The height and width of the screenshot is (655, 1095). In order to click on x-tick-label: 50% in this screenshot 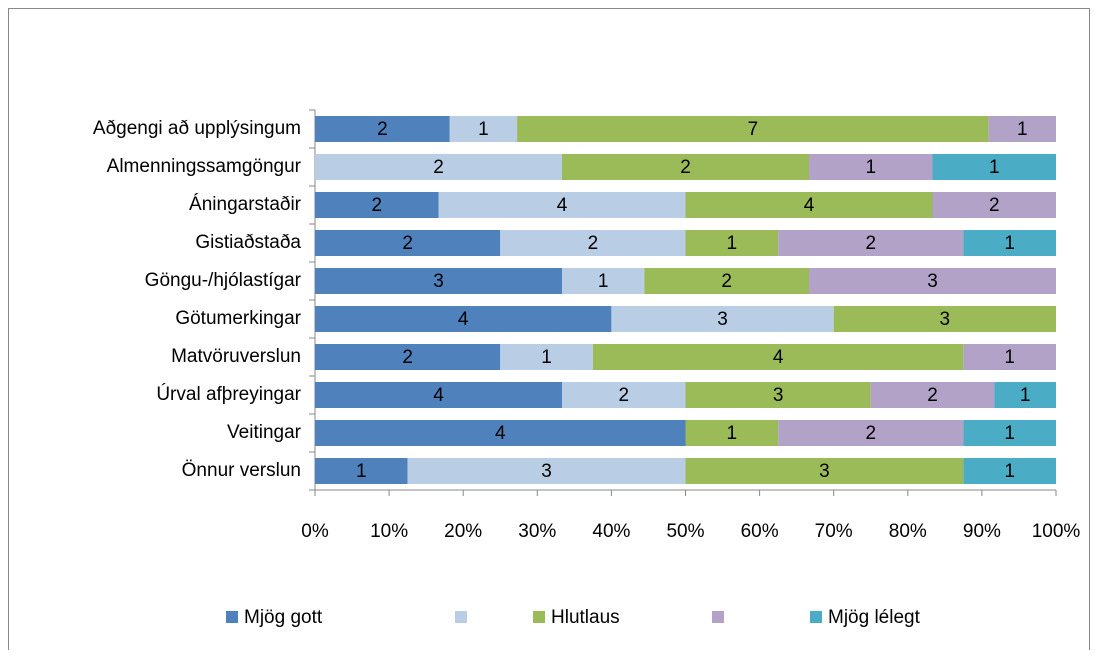, I will do `click(685, 531)`.